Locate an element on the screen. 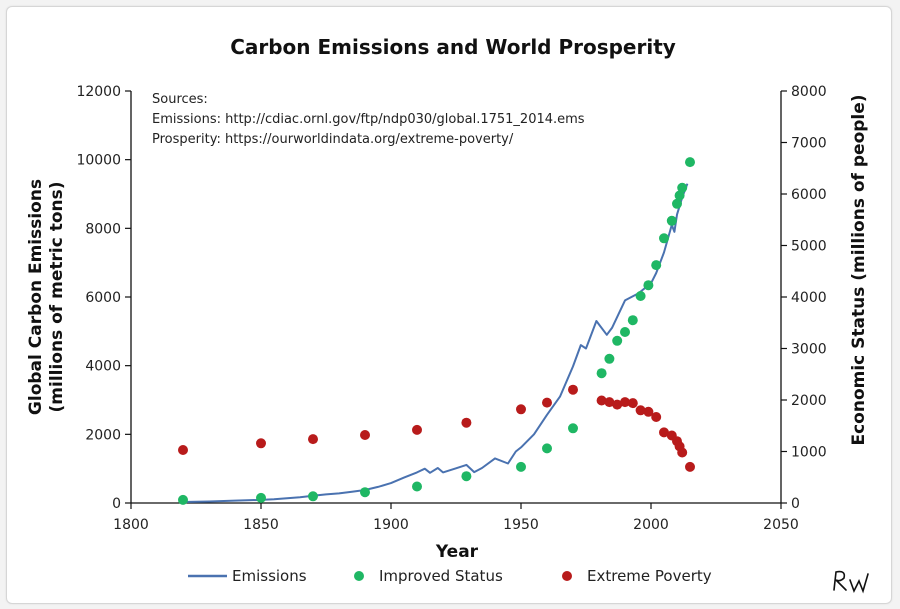 The height and width of the screenshot is (609, 900). x-tick-label: 2050 is located at coordinates (781, 525).